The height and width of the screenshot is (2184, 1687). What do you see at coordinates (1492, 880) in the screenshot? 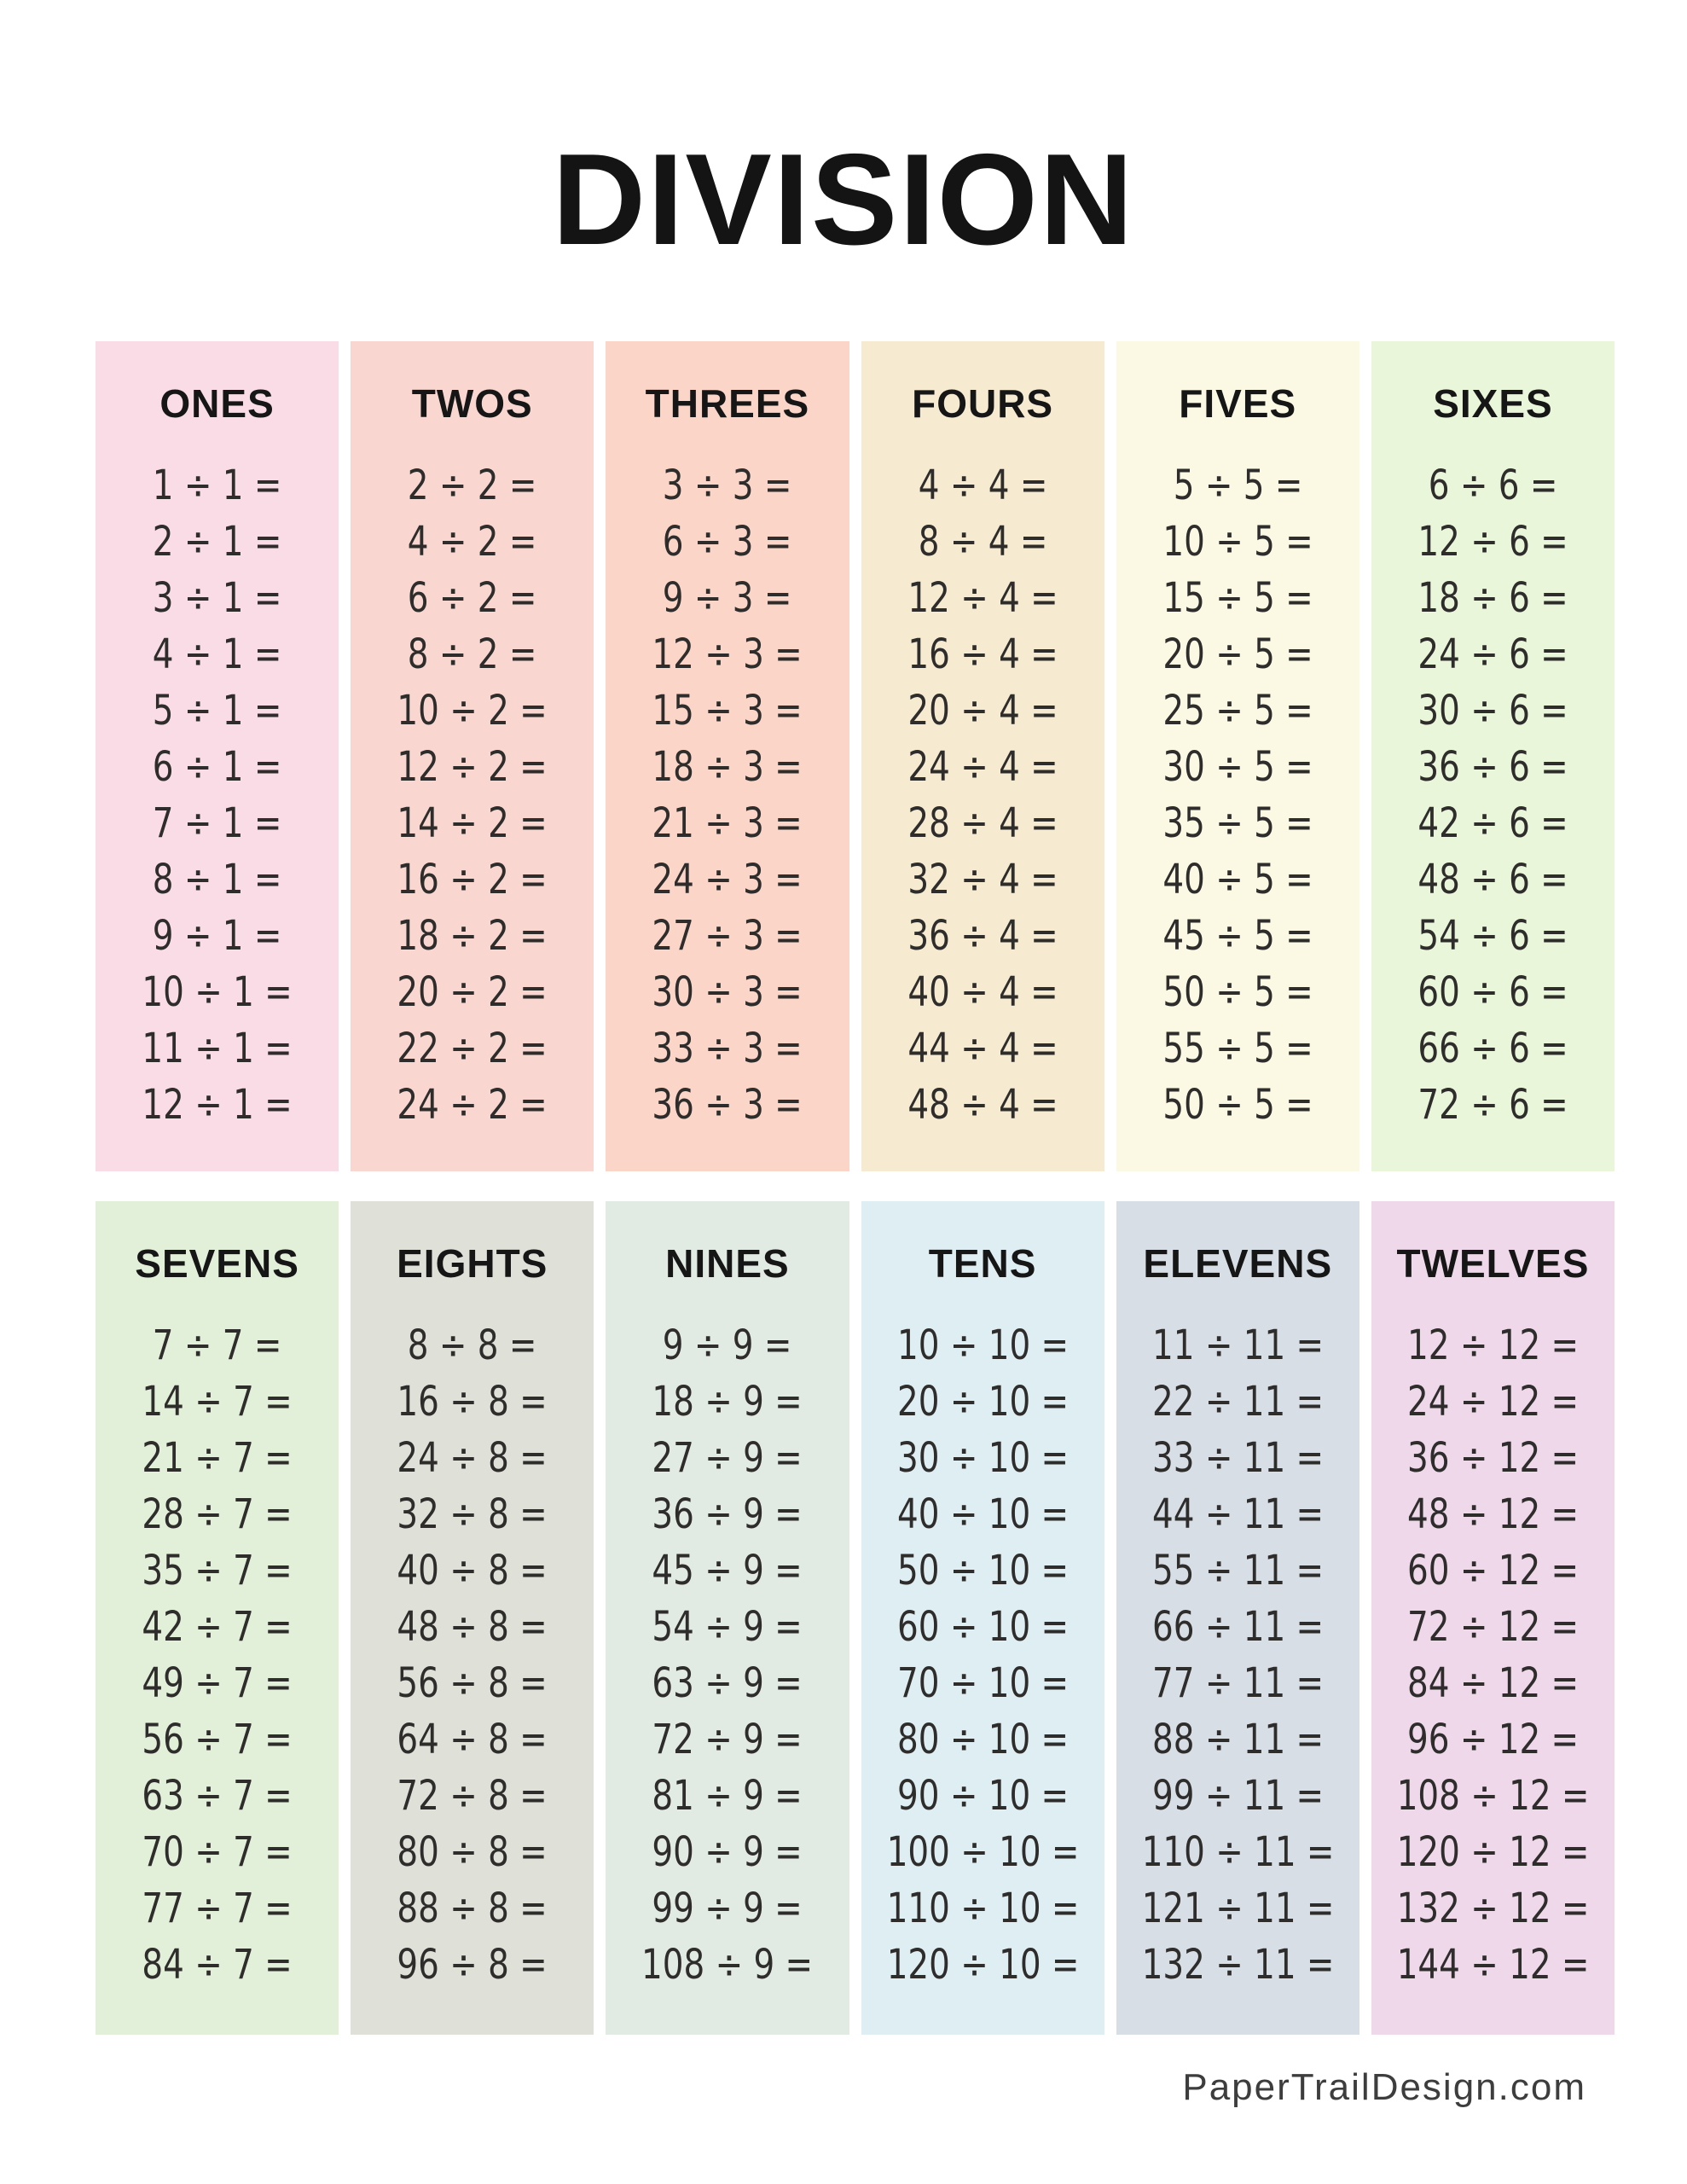
I see `problem-row: 48 ÷ 6 =` at bounding box center [1492, 880].